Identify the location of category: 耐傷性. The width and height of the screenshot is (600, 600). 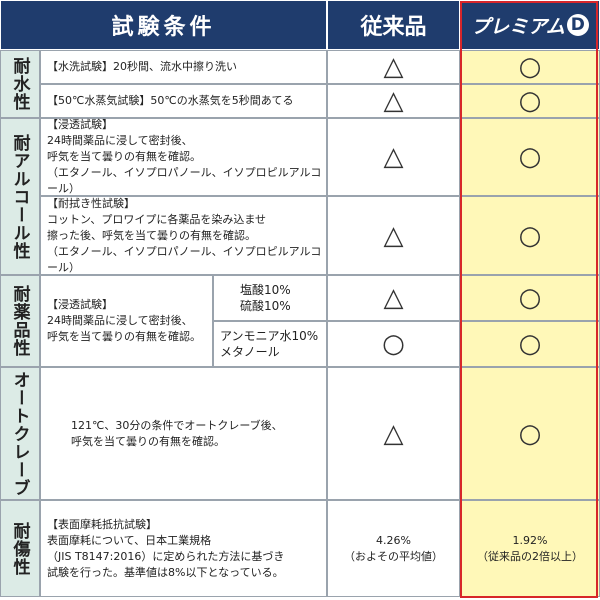
(19, 548).